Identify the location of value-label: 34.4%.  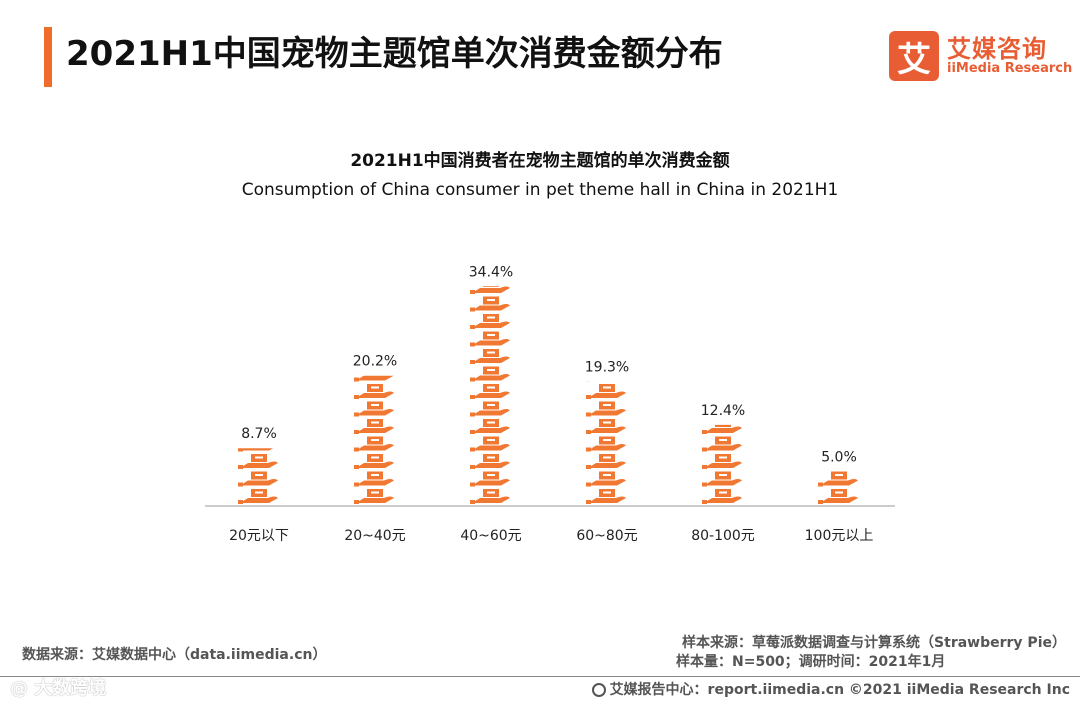
(491, 272).